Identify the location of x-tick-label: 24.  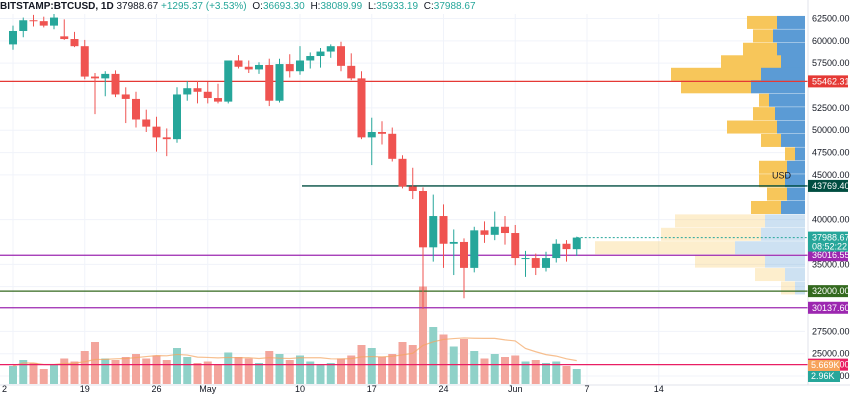
(443, 389).